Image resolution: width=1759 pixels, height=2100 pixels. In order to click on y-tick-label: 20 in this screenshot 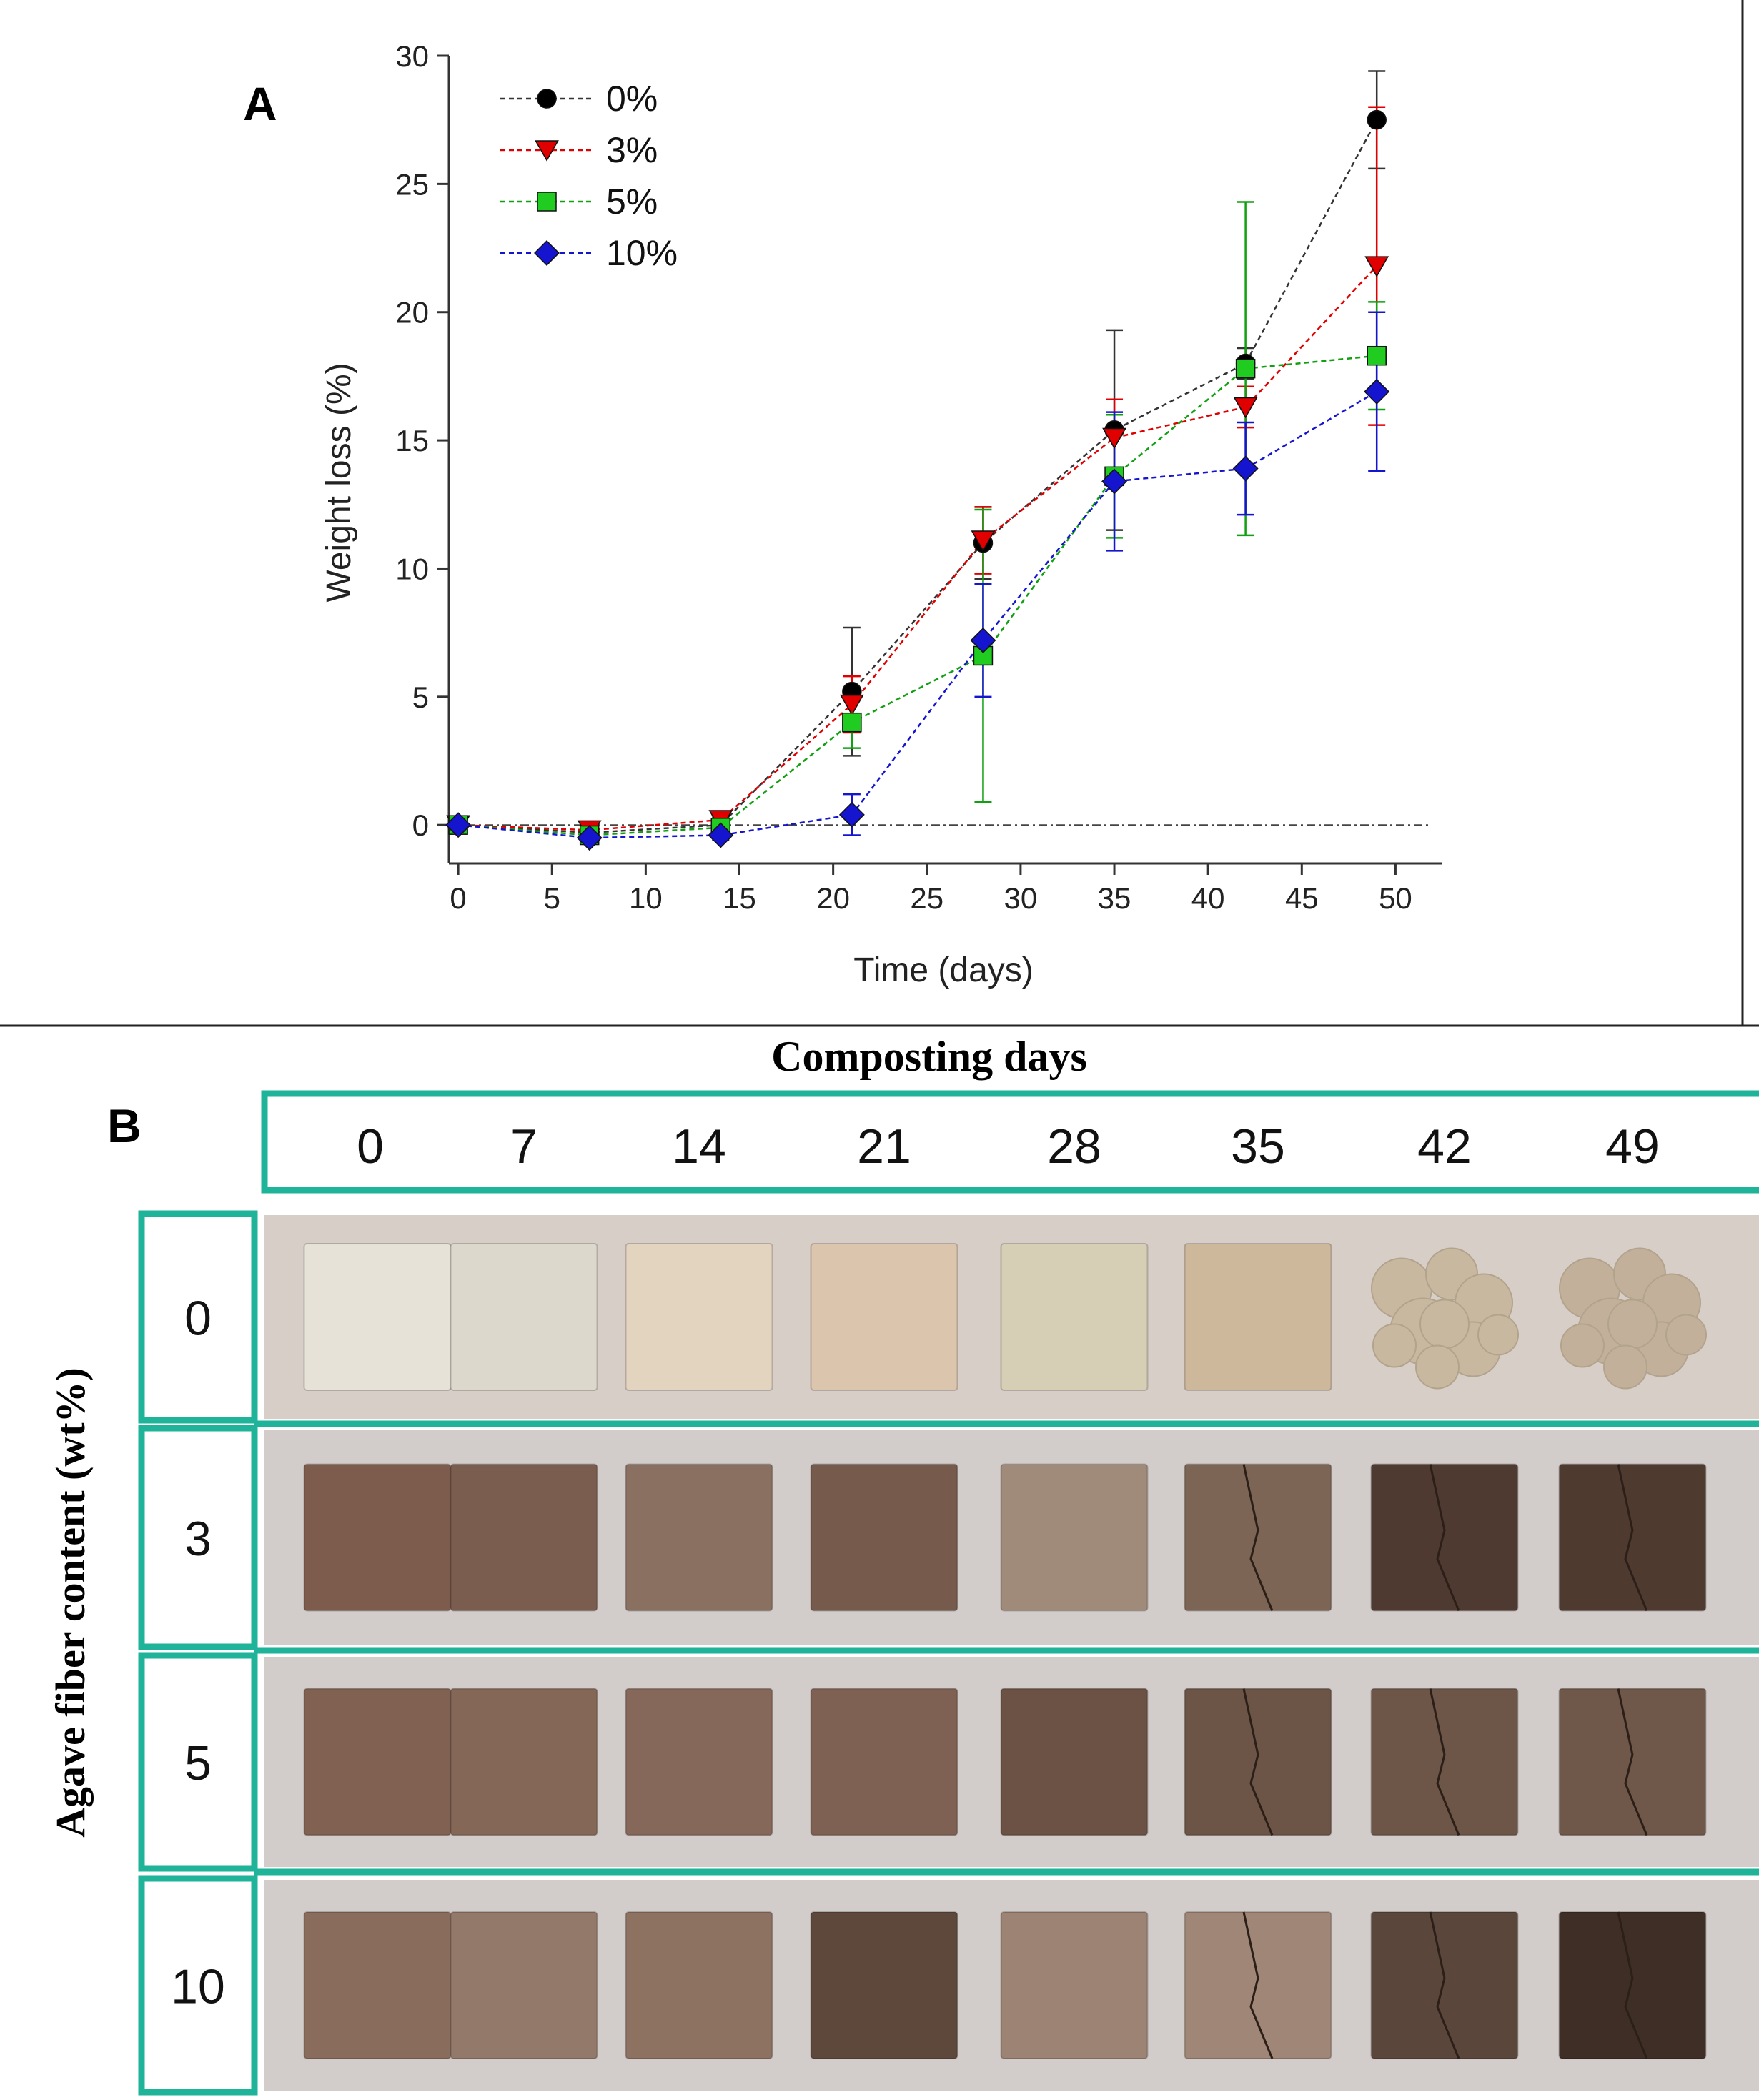, I will do `click(412, 313)`.